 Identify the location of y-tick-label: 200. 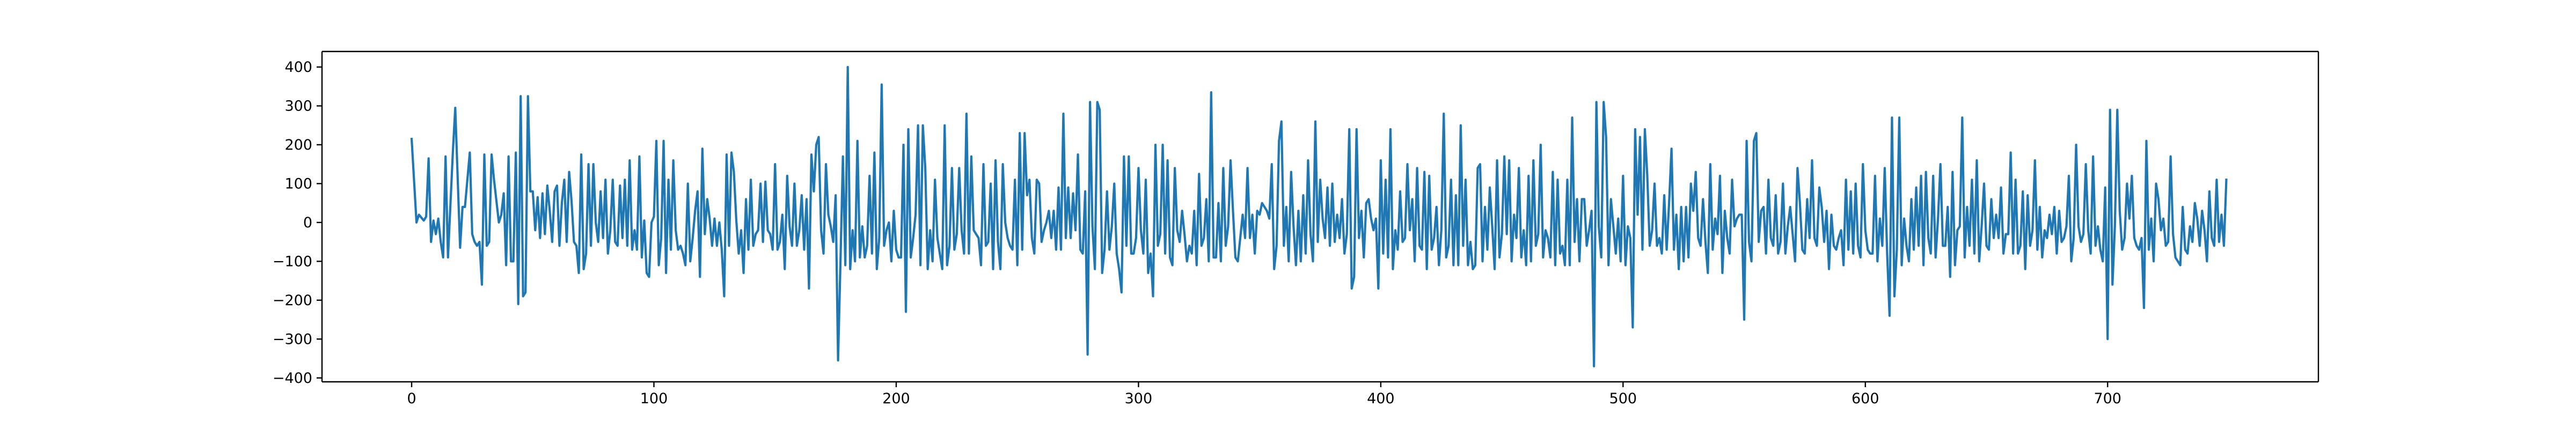
(298, 145).